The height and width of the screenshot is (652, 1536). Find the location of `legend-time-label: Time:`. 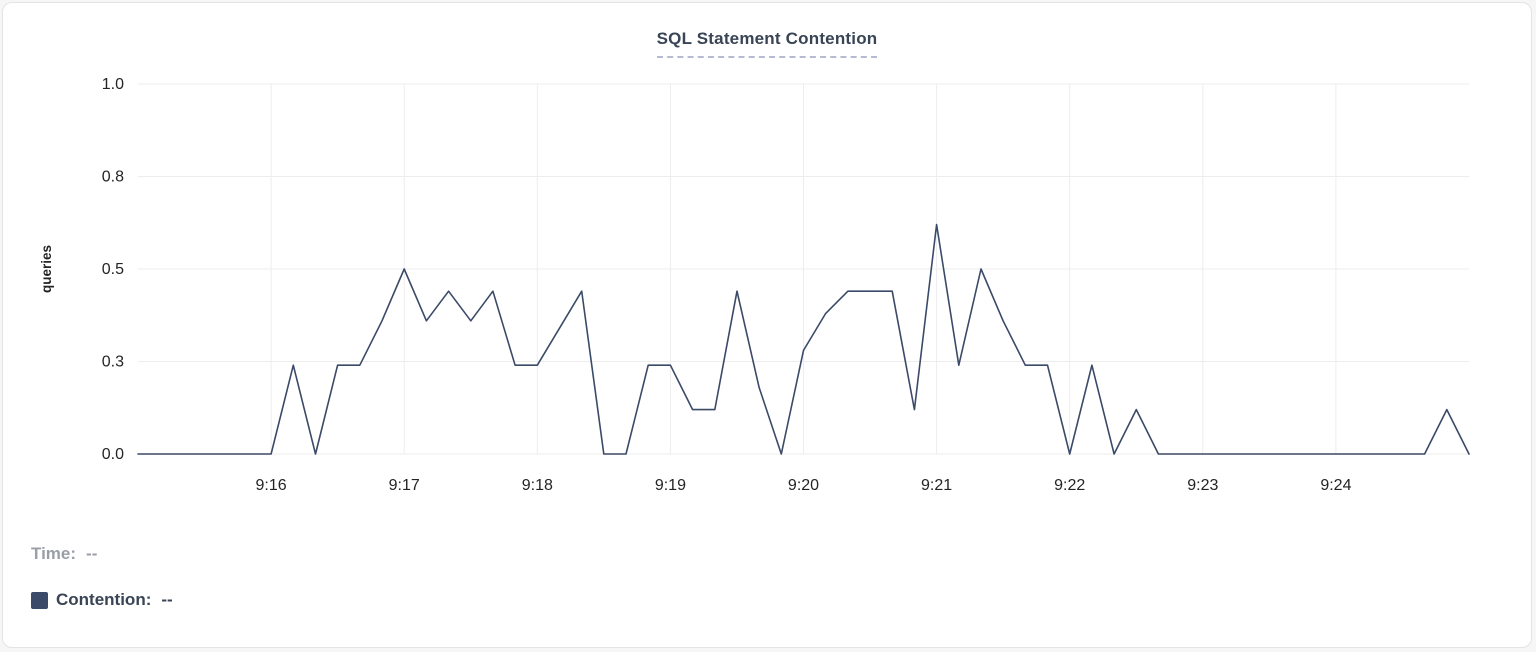

legend-time-label: Time: is located at coordinates (54, 553).